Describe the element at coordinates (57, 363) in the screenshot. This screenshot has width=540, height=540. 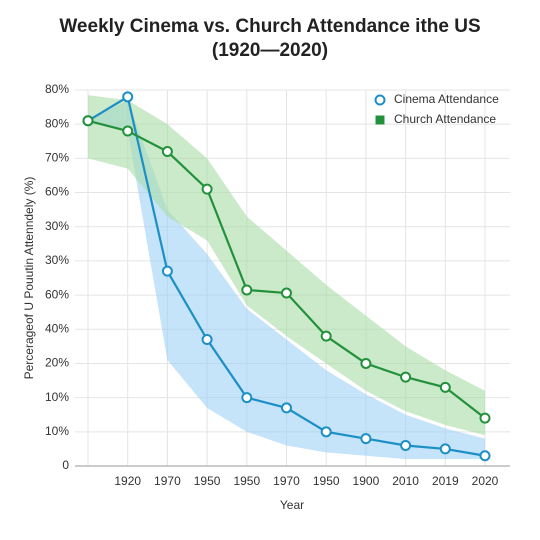
I see `y-tick-label: 20%` at that location.